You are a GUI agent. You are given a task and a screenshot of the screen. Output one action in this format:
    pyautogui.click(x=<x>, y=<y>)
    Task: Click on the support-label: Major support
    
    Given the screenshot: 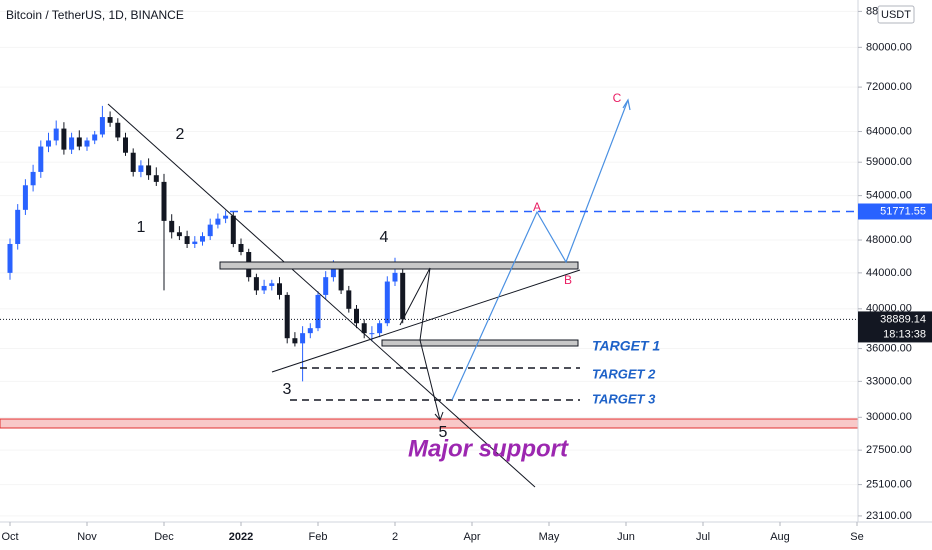 What is the action you would take?
    pyautogui.click(x=488, y=448)
    